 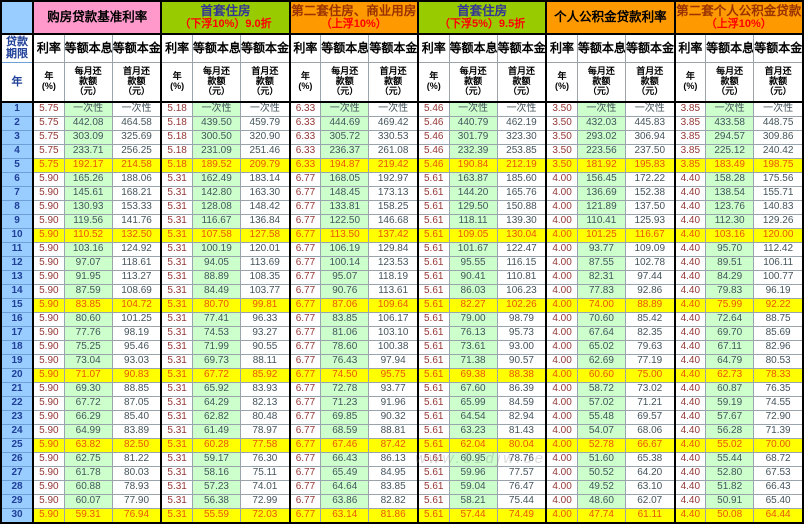 I want to click on first-month-payment-cell: 66.67, so click(x=650, y=445).